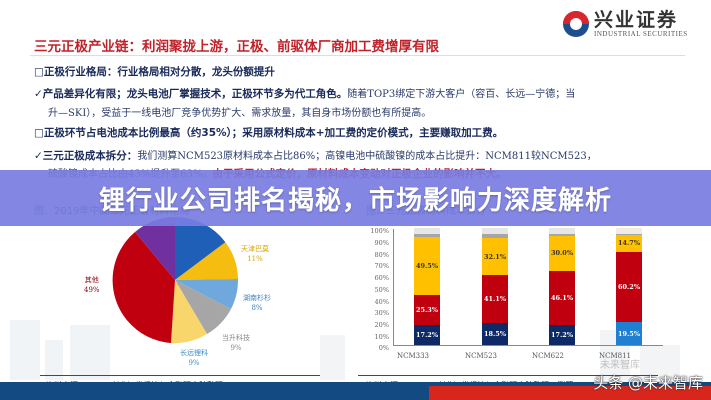  I want to click on bar-ncm523: 18.5% 41.1% 32.1%, so click(495, 286).